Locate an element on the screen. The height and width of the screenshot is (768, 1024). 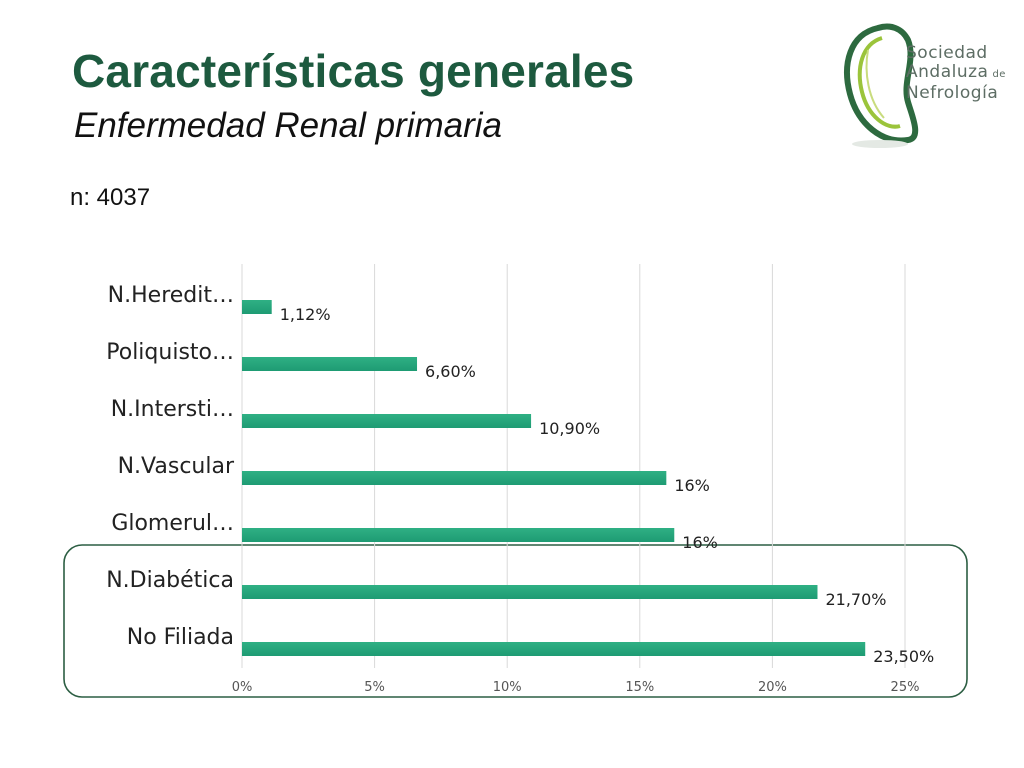
category-label: N.Vascular is located at coordinates (176, 466).